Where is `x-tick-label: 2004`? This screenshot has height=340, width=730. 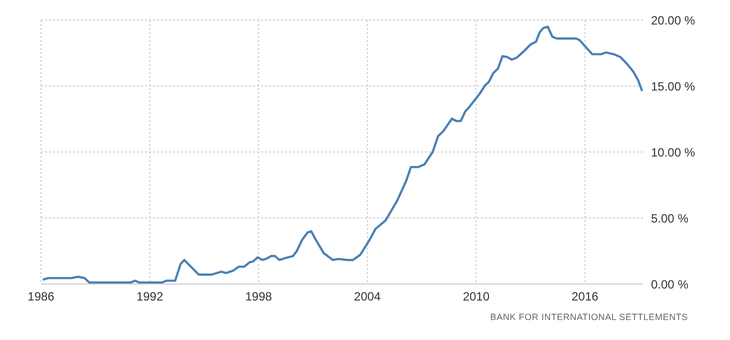 x-tick-label: 2004 is located at coordinates (368, 297).